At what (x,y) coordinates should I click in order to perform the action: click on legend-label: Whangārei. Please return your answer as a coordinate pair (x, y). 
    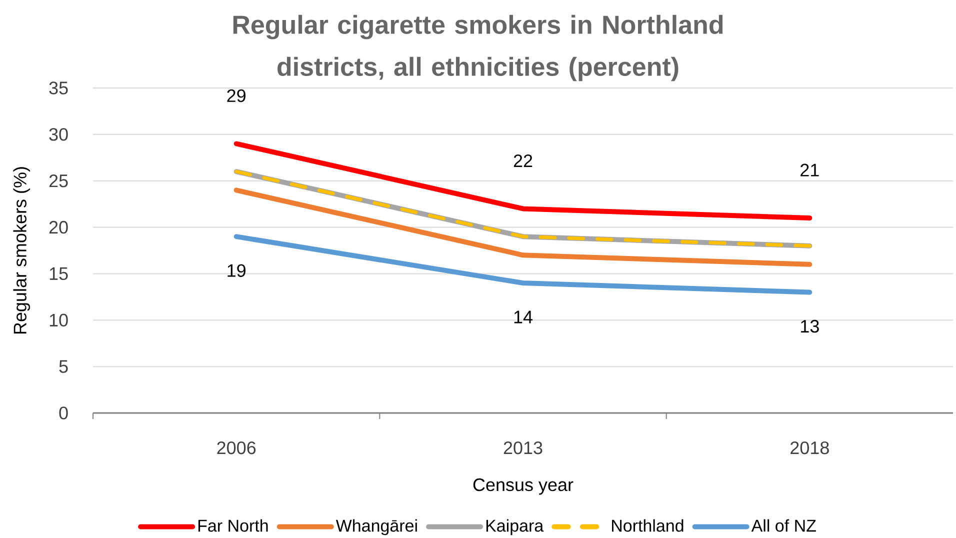
    Looking at the image, I should click on (376, 527).